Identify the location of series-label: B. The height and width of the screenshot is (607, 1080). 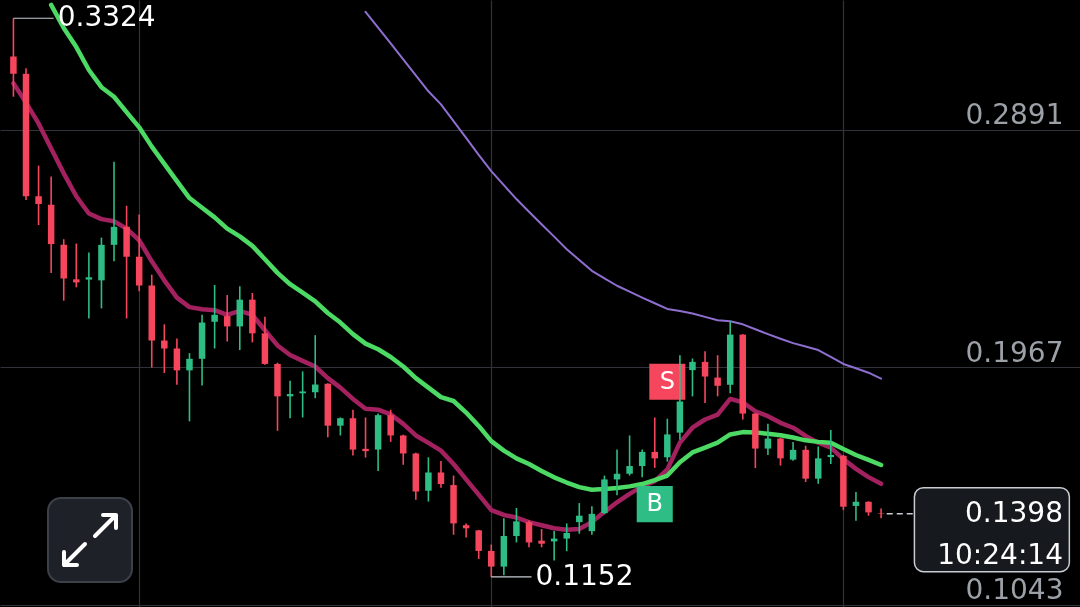
(654, 503).